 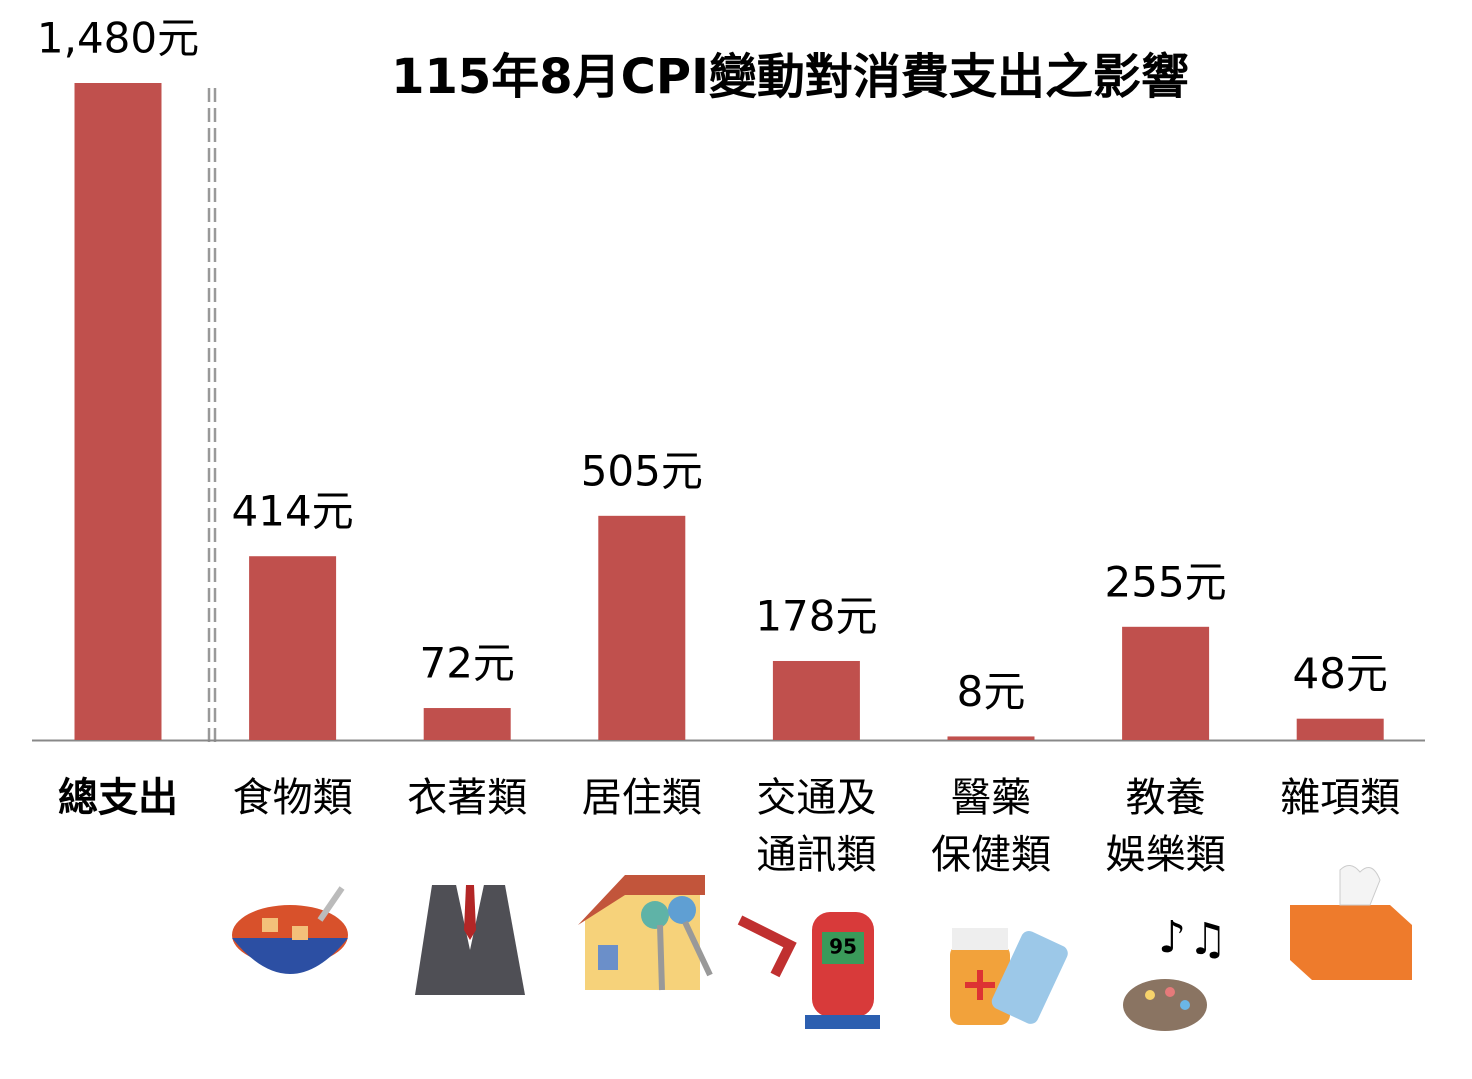 I want to click on x-tick-label: 衣著類, so click(x=467, y=798).